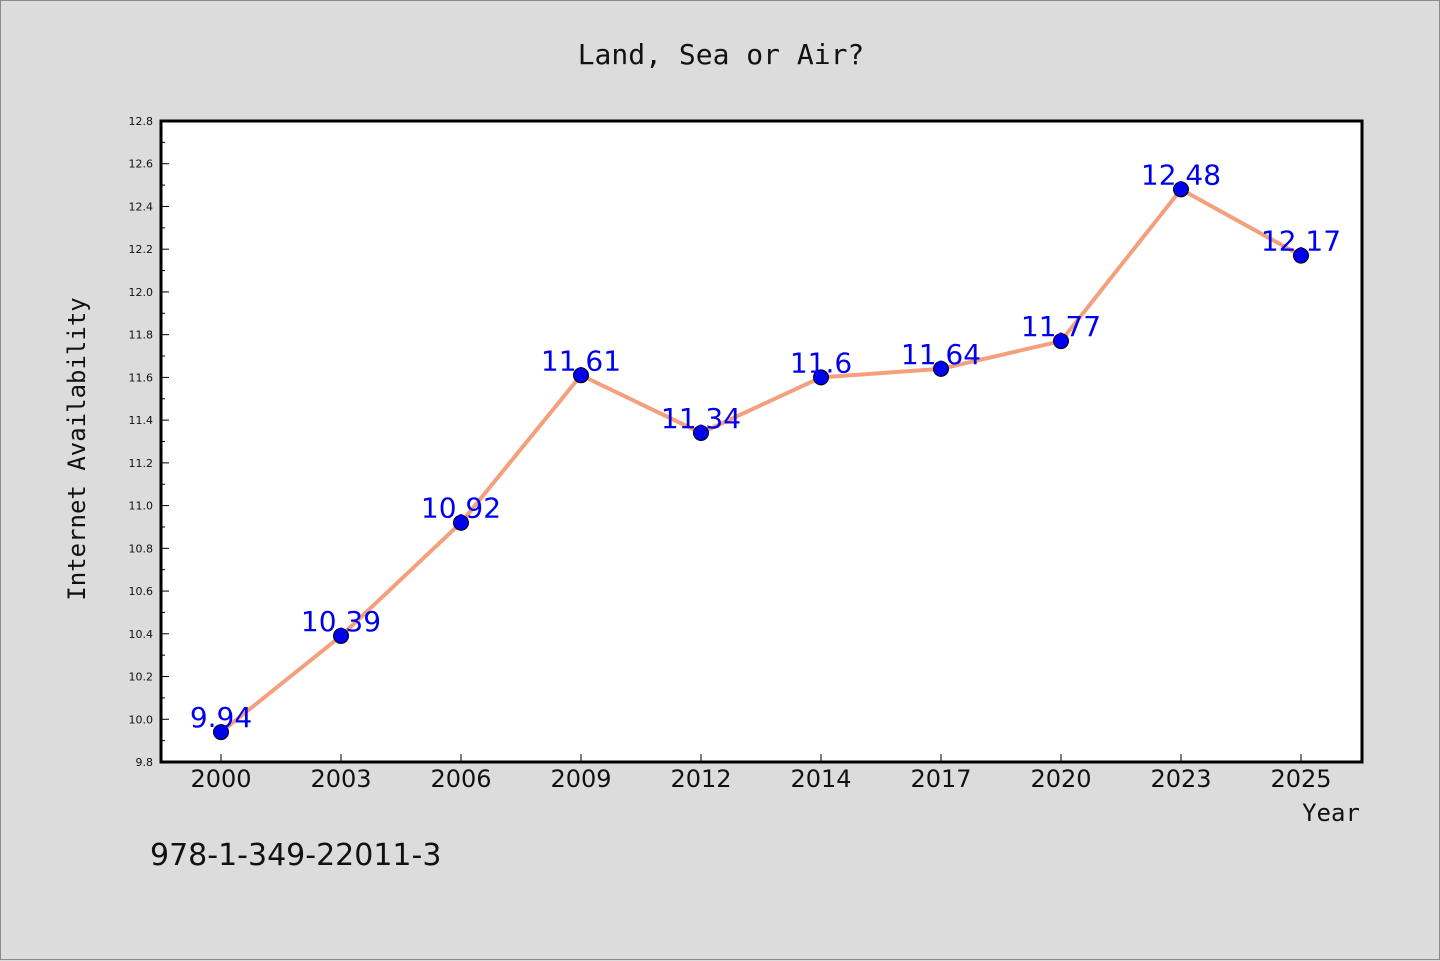  What do you see at coordinates (141, 634) in the screenshot?
I see `y-tick-label: 10.4` at bounding box center [141, 634].